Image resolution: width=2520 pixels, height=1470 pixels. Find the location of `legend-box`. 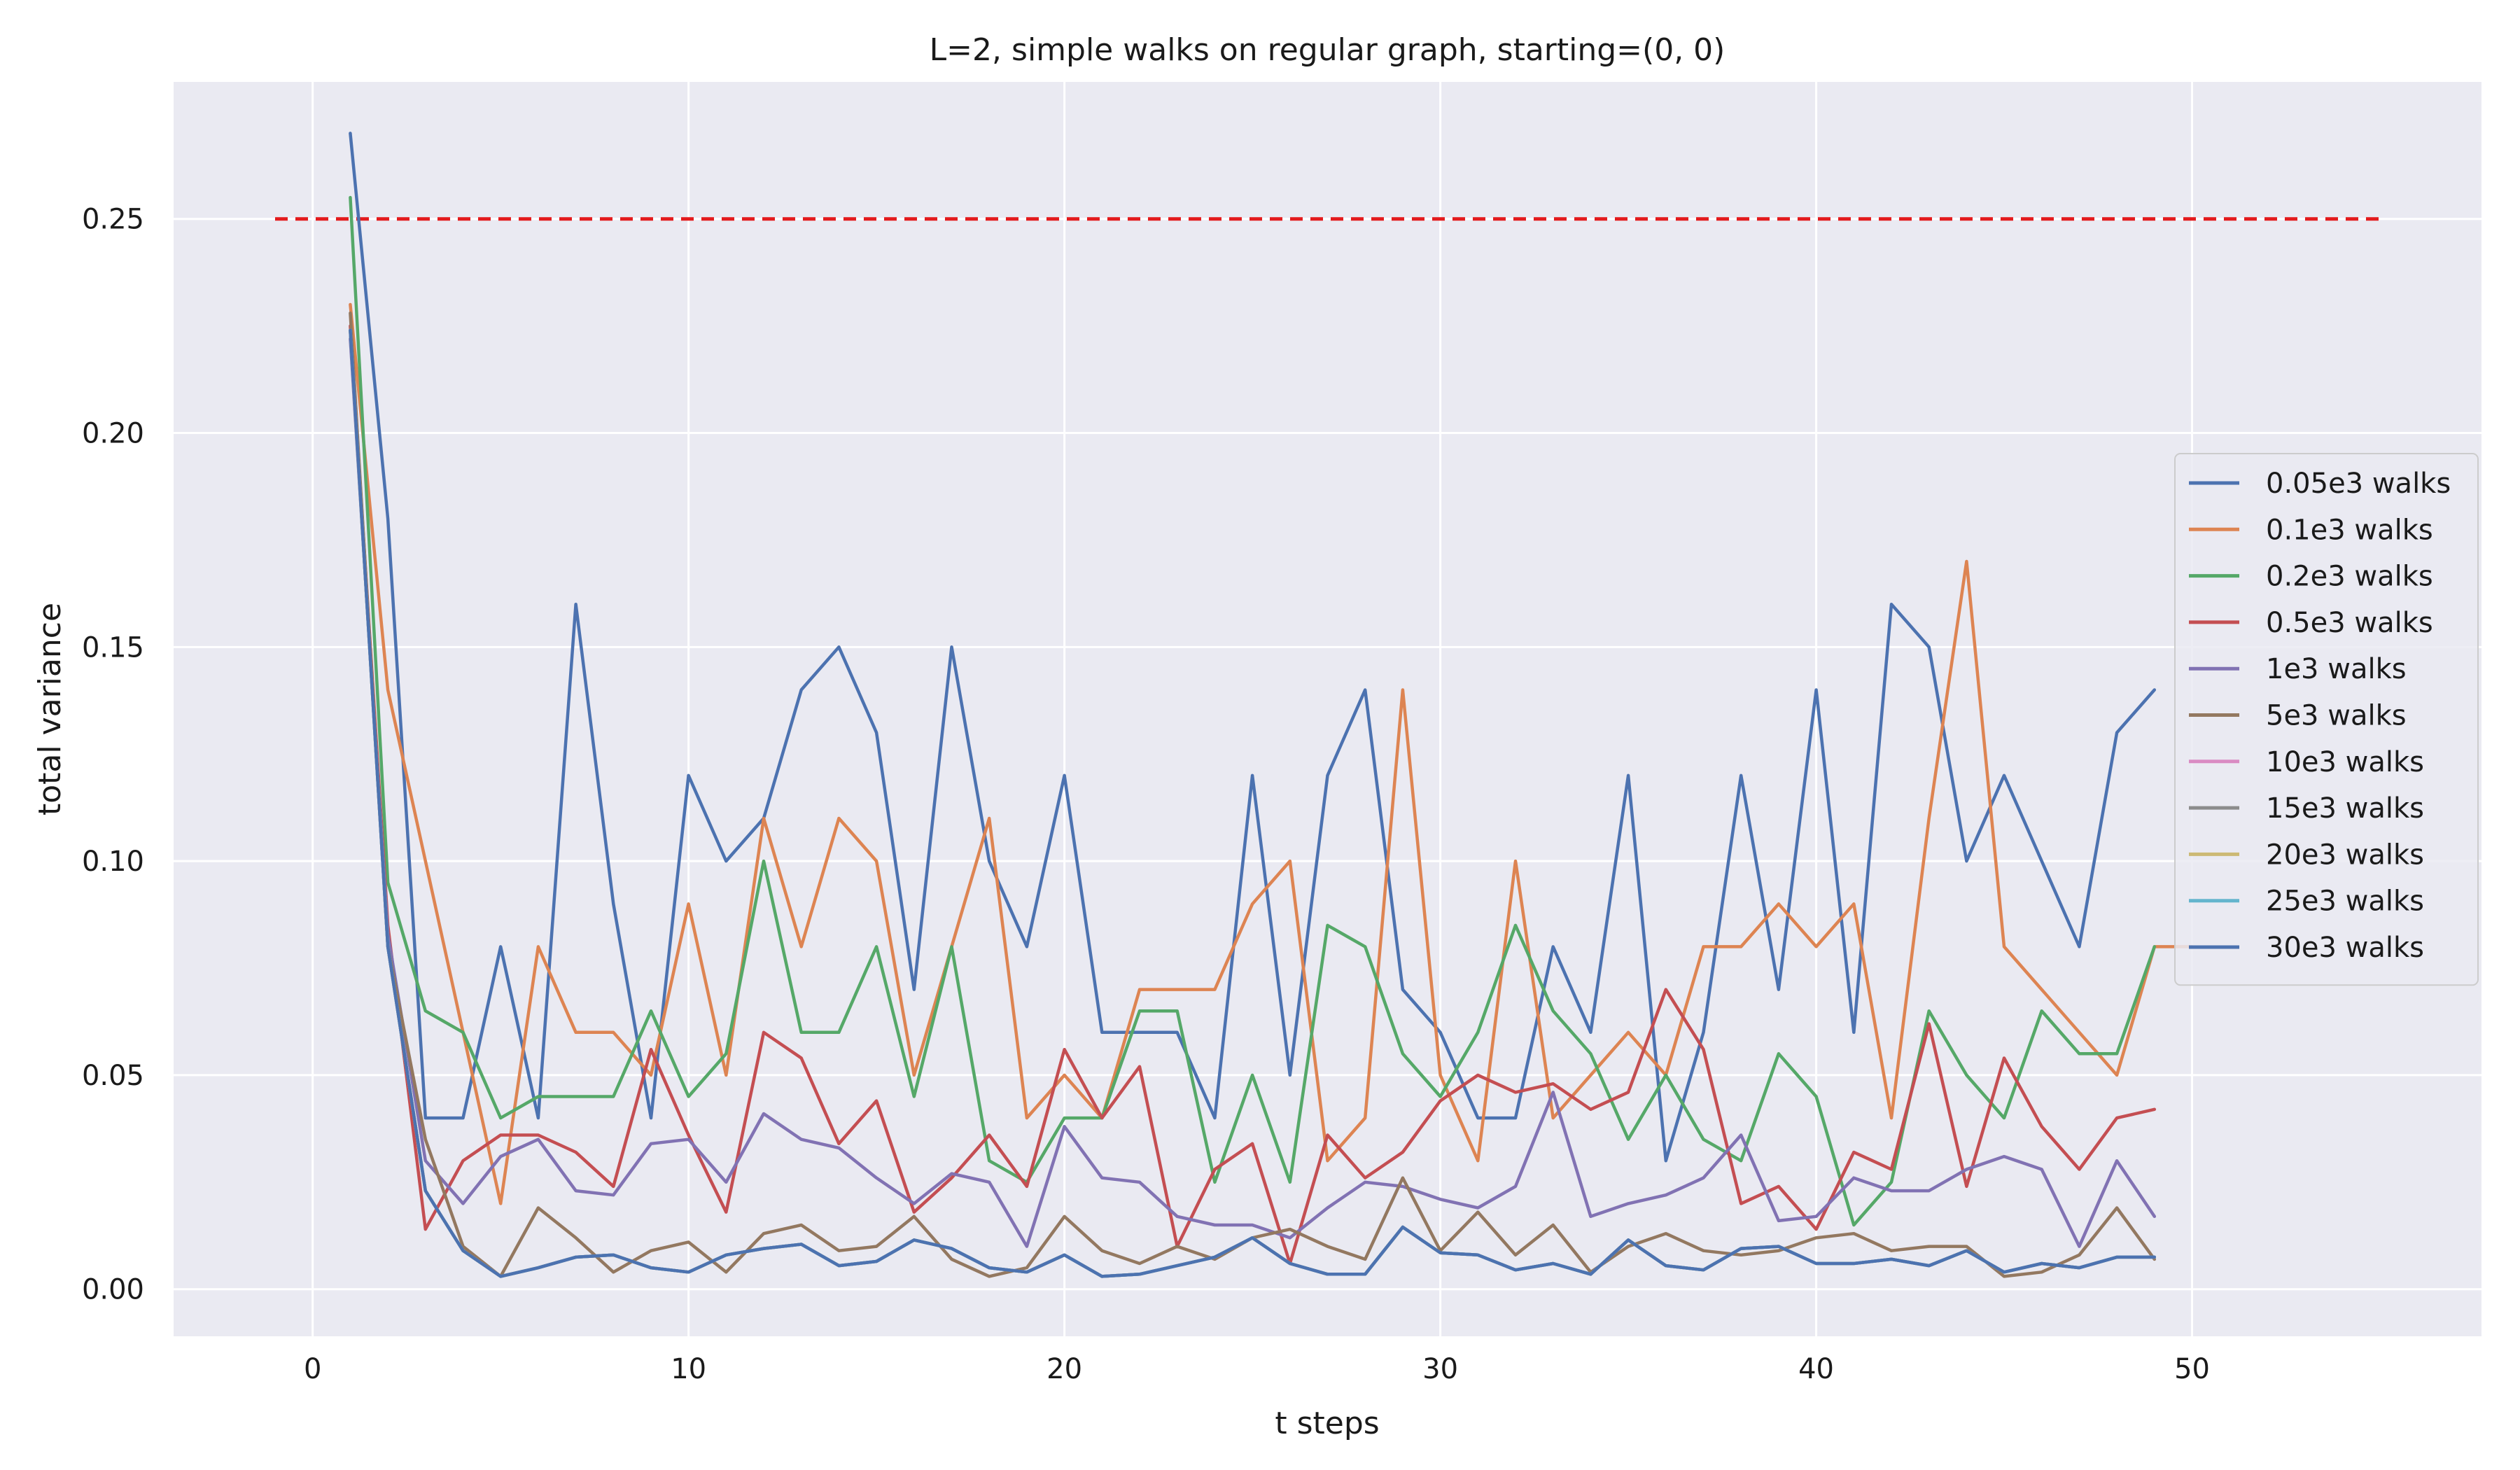

legend-box is located at coordinates (2326, 719).